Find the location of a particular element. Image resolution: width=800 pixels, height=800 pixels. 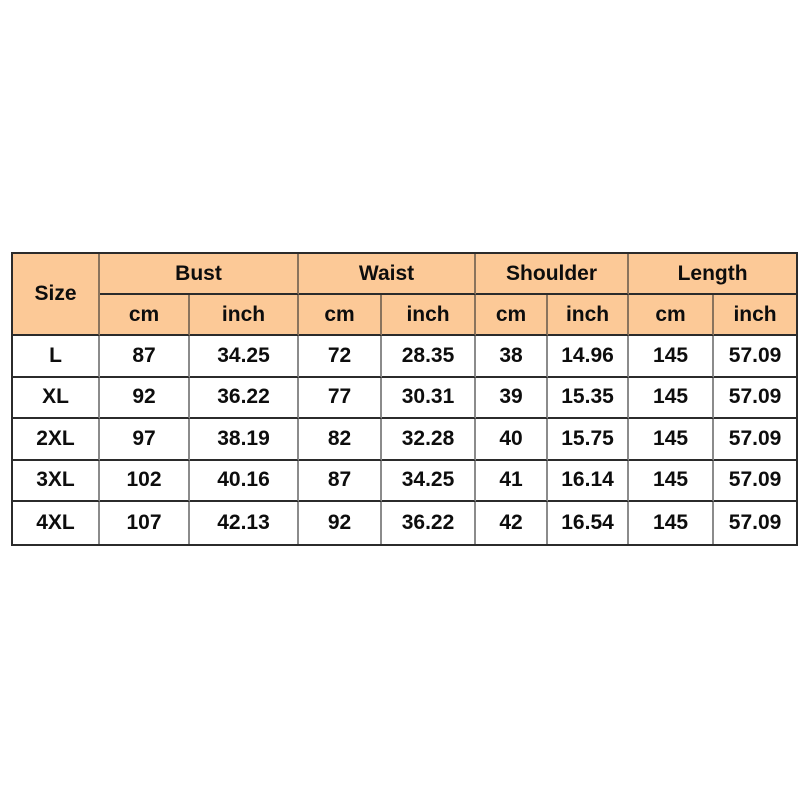

subheader-waist-cm: cm is located at coordinates (341, 315).